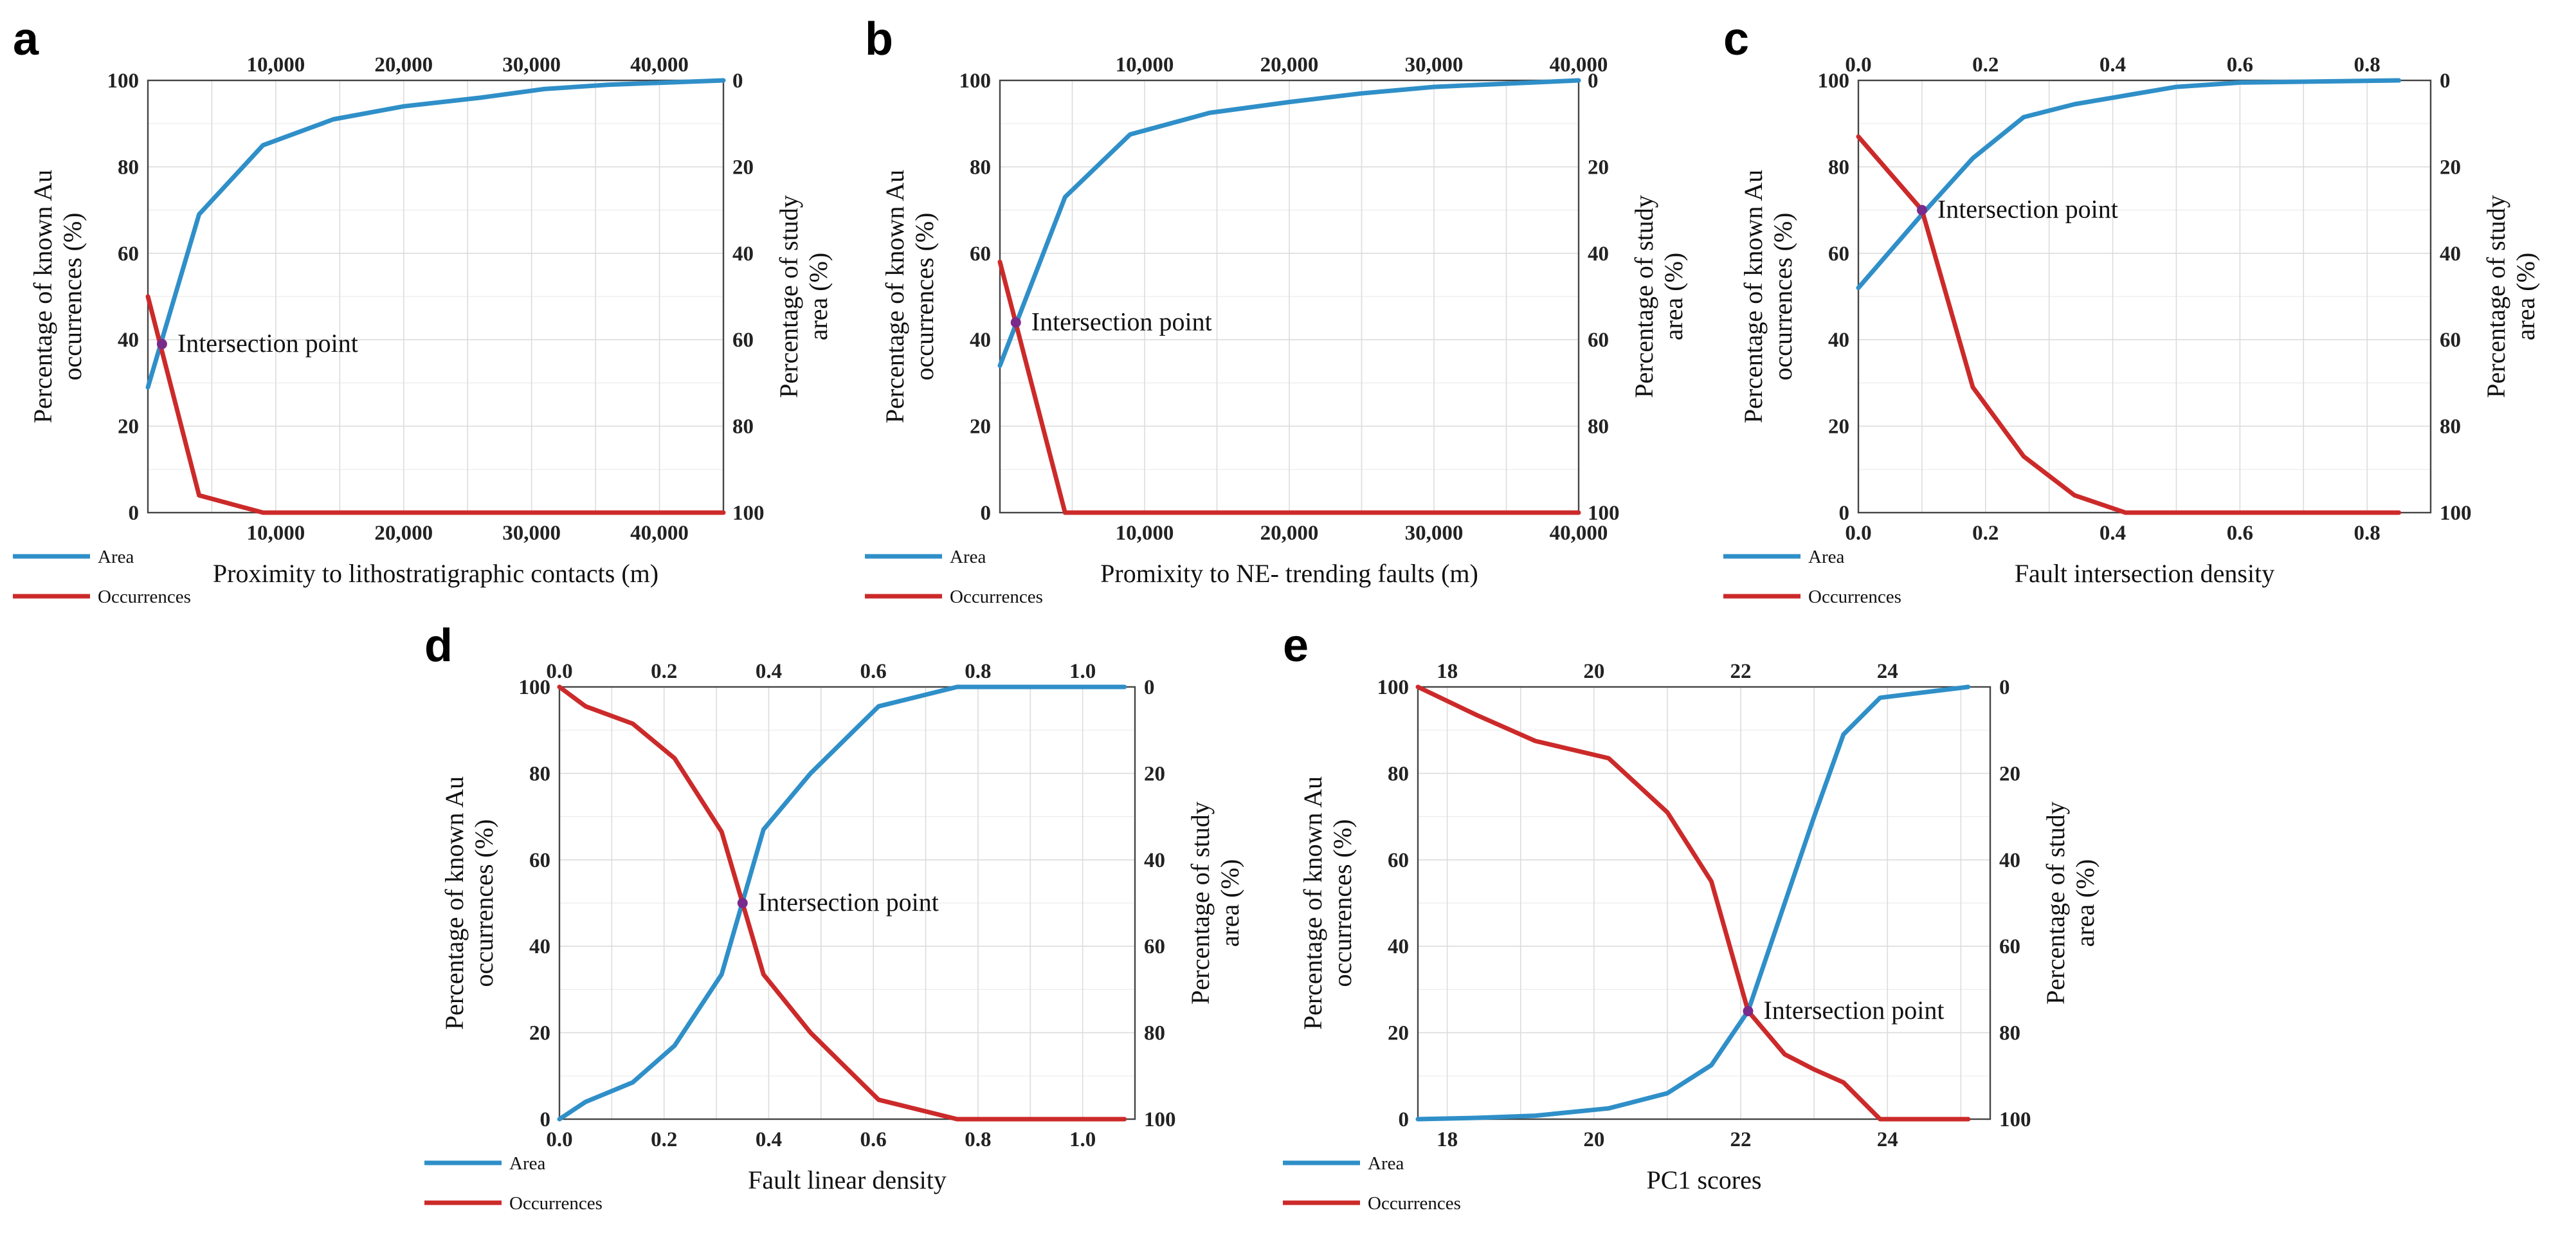  What do you see at coordinates (1704, 1179) in the screenshot?
I see `x-axis-label: PC1 scores` at bounding box center [1704, 1179].